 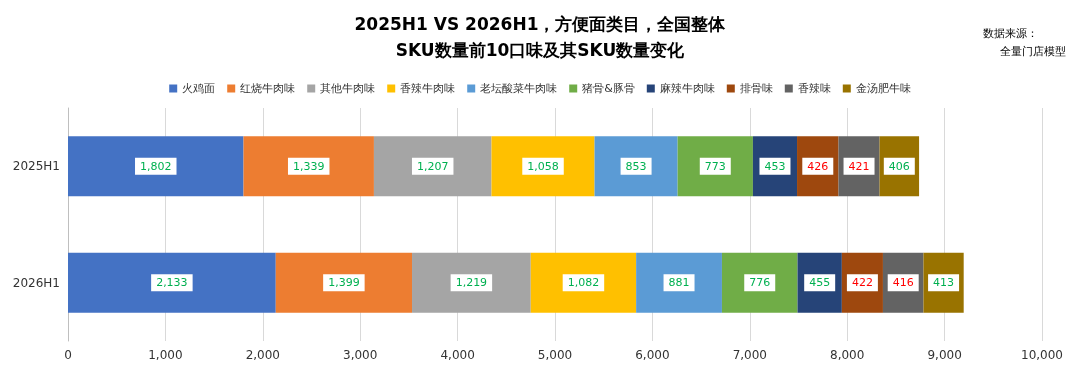 I want to click on x-tick-label: 8,000, so click(x=847, y=355).